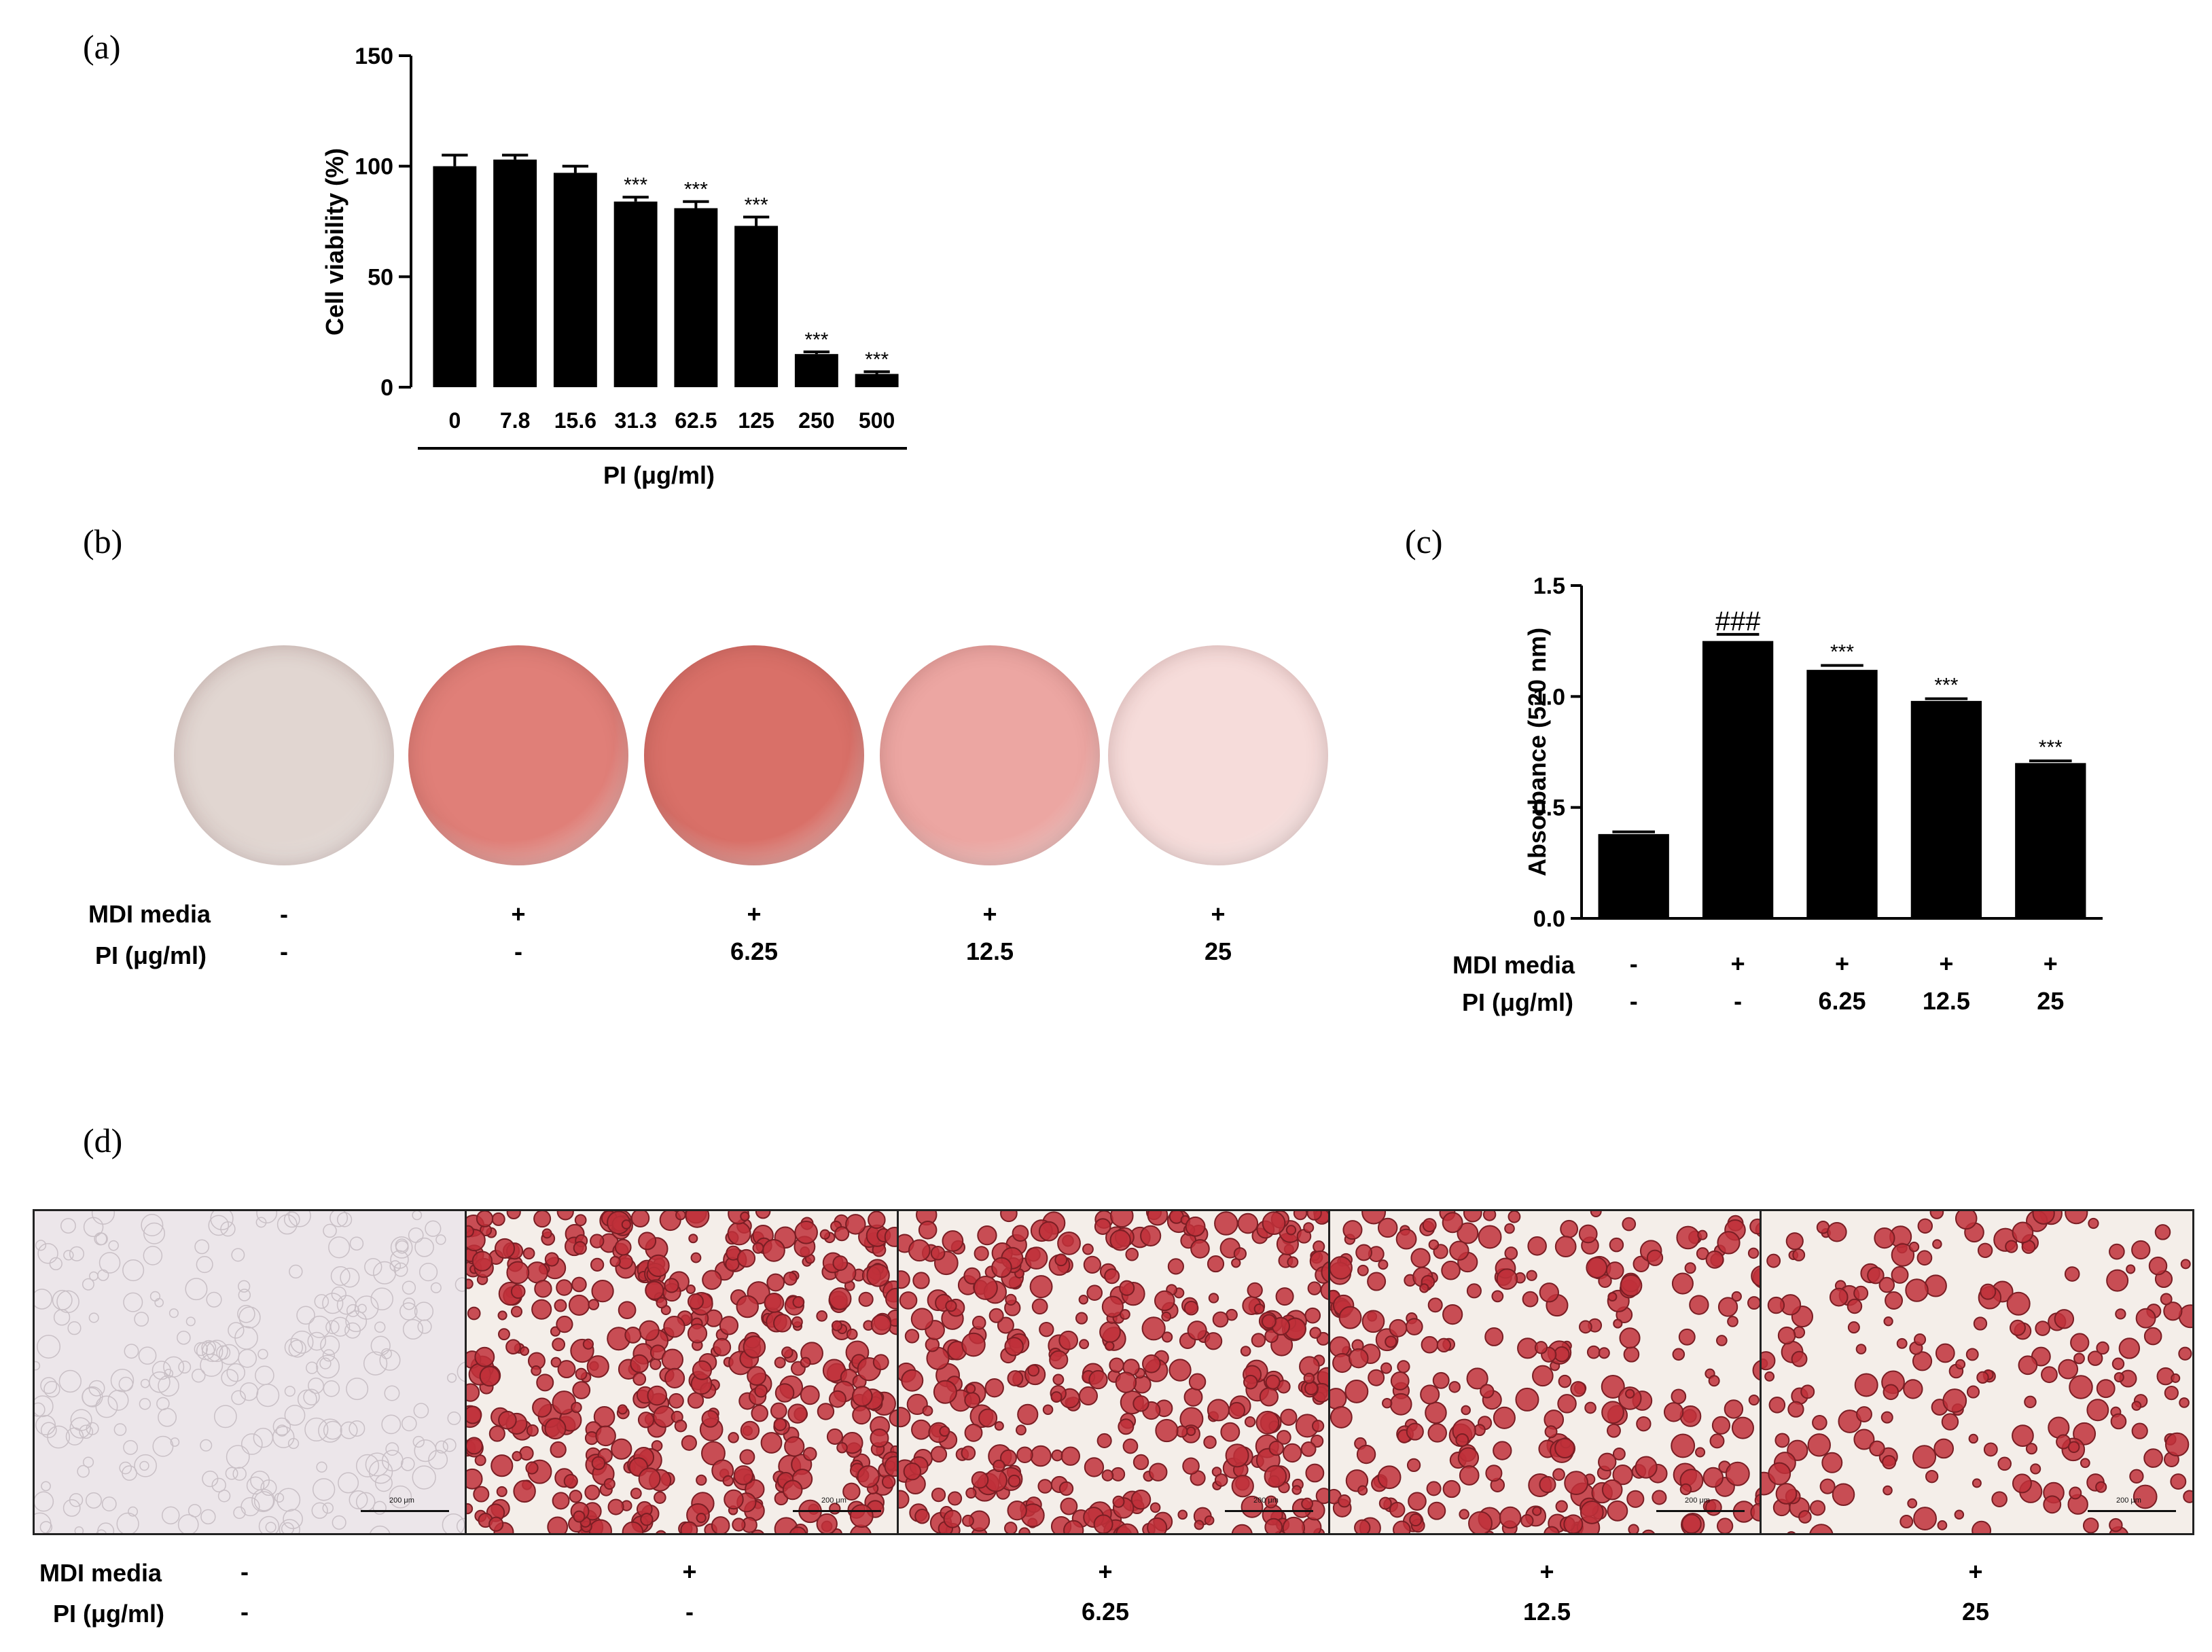  Describe the element at coordinates (689, 1612) in the screenshot. I see `panel-d-pi-value: -` at that location.